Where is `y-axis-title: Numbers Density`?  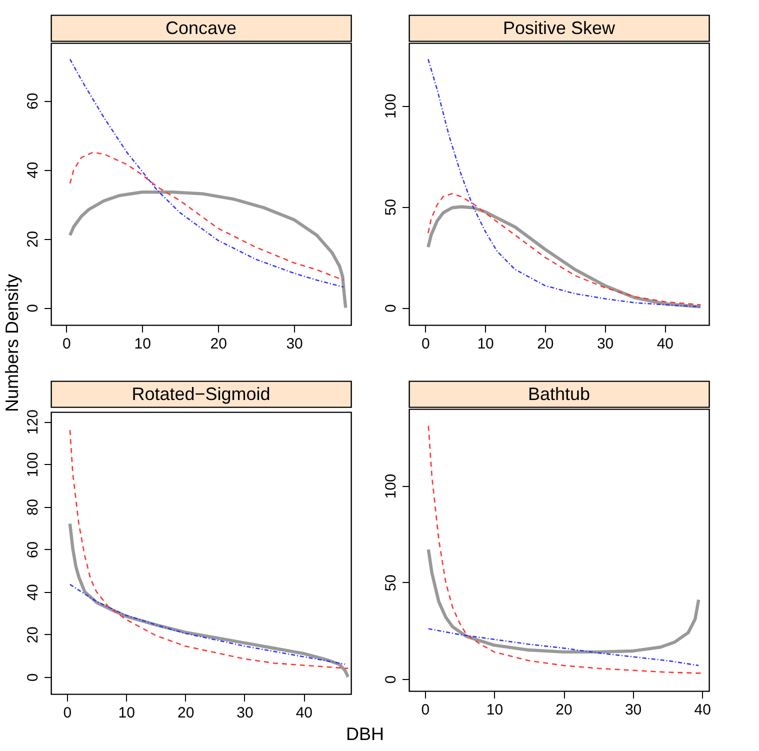 y-axis-title: Numbers Density is located at coordinates (12, 343).